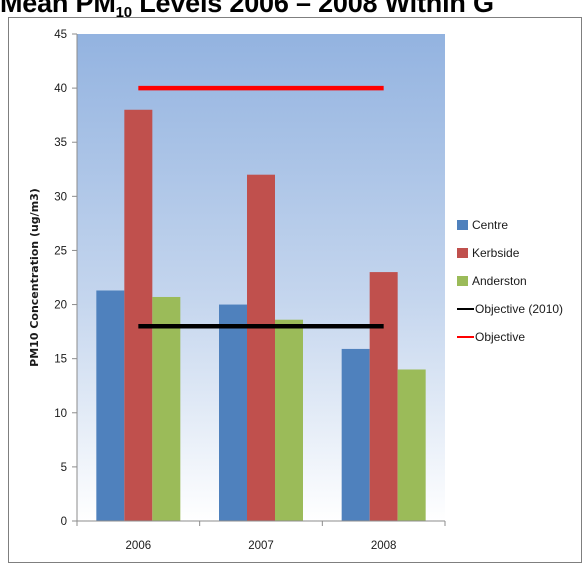  I want to click on y-tick-label: 40, so click(60, 89).